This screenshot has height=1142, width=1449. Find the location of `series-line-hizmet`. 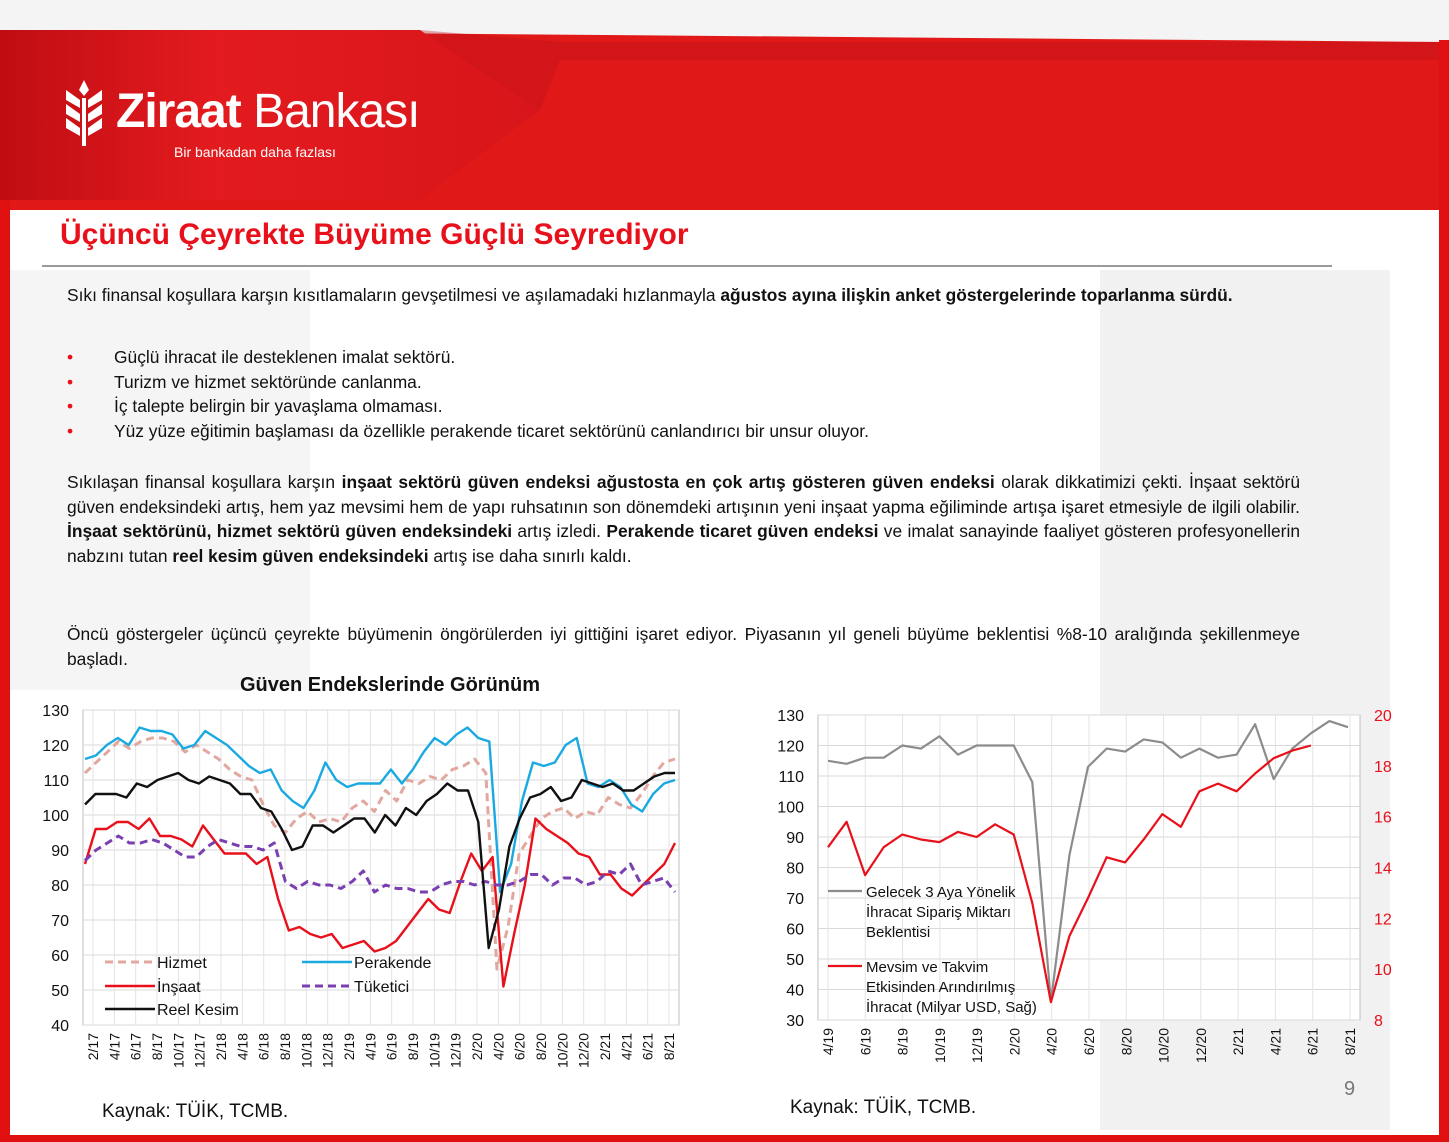

series-line-hizmet is located at coordinates (379, 853).